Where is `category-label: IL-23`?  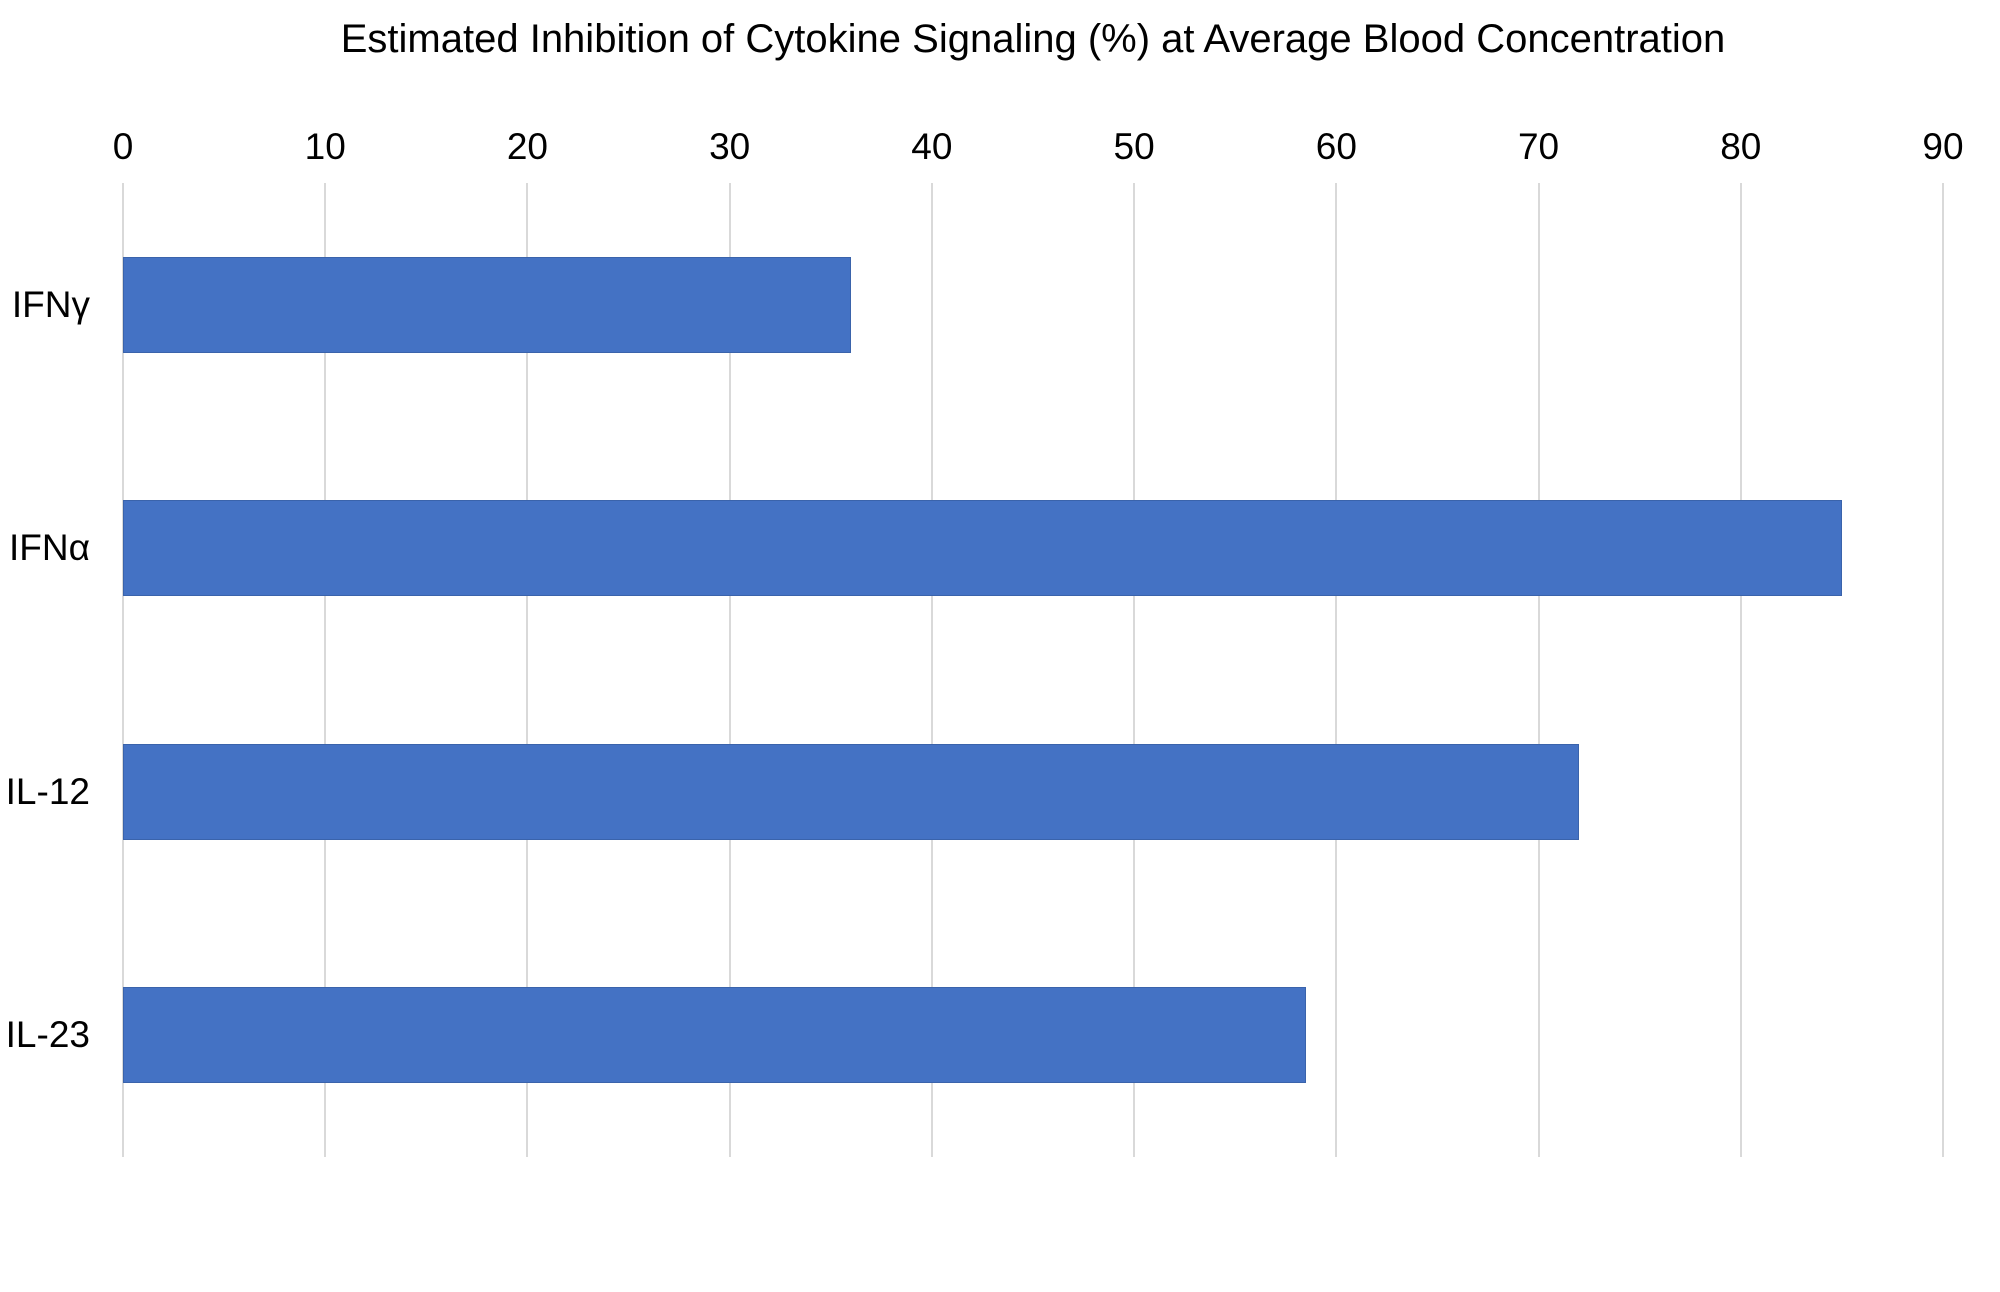
category-label: IL-23 is located at coordinates (47, 1035).